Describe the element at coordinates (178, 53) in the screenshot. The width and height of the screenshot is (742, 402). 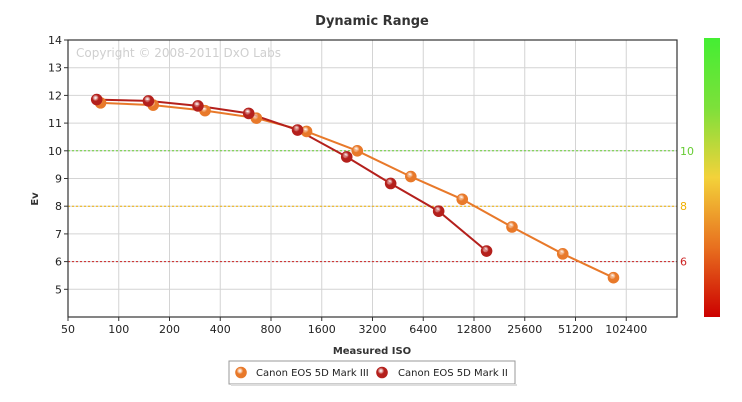
I see `copyright-watermark: Copyright © 2008-2011 DxO Labs` at that location.